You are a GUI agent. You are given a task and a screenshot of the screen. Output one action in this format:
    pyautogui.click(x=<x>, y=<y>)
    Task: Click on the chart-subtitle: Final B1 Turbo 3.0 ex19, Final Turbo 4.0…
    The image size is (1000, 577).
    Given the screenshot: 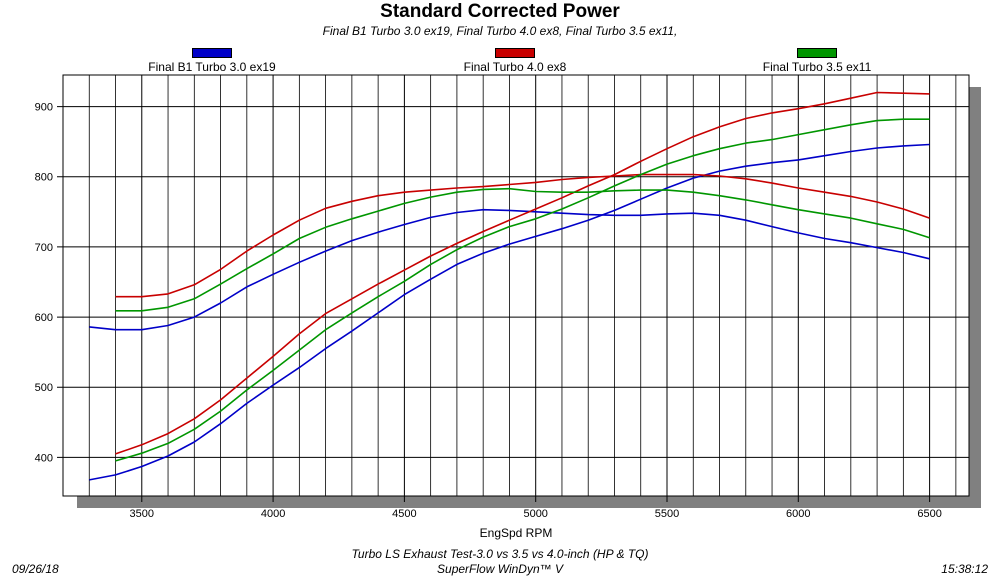 What is the action you would take?
    pyautogui.click(x=500, y=31)
    